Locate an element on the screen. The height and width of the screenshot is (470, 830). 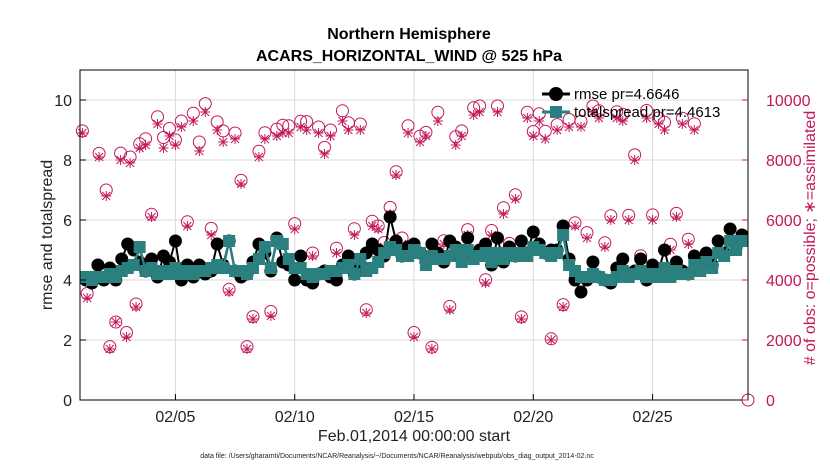
y2-tick-label: 10000 is located at coordinates (788, 101).